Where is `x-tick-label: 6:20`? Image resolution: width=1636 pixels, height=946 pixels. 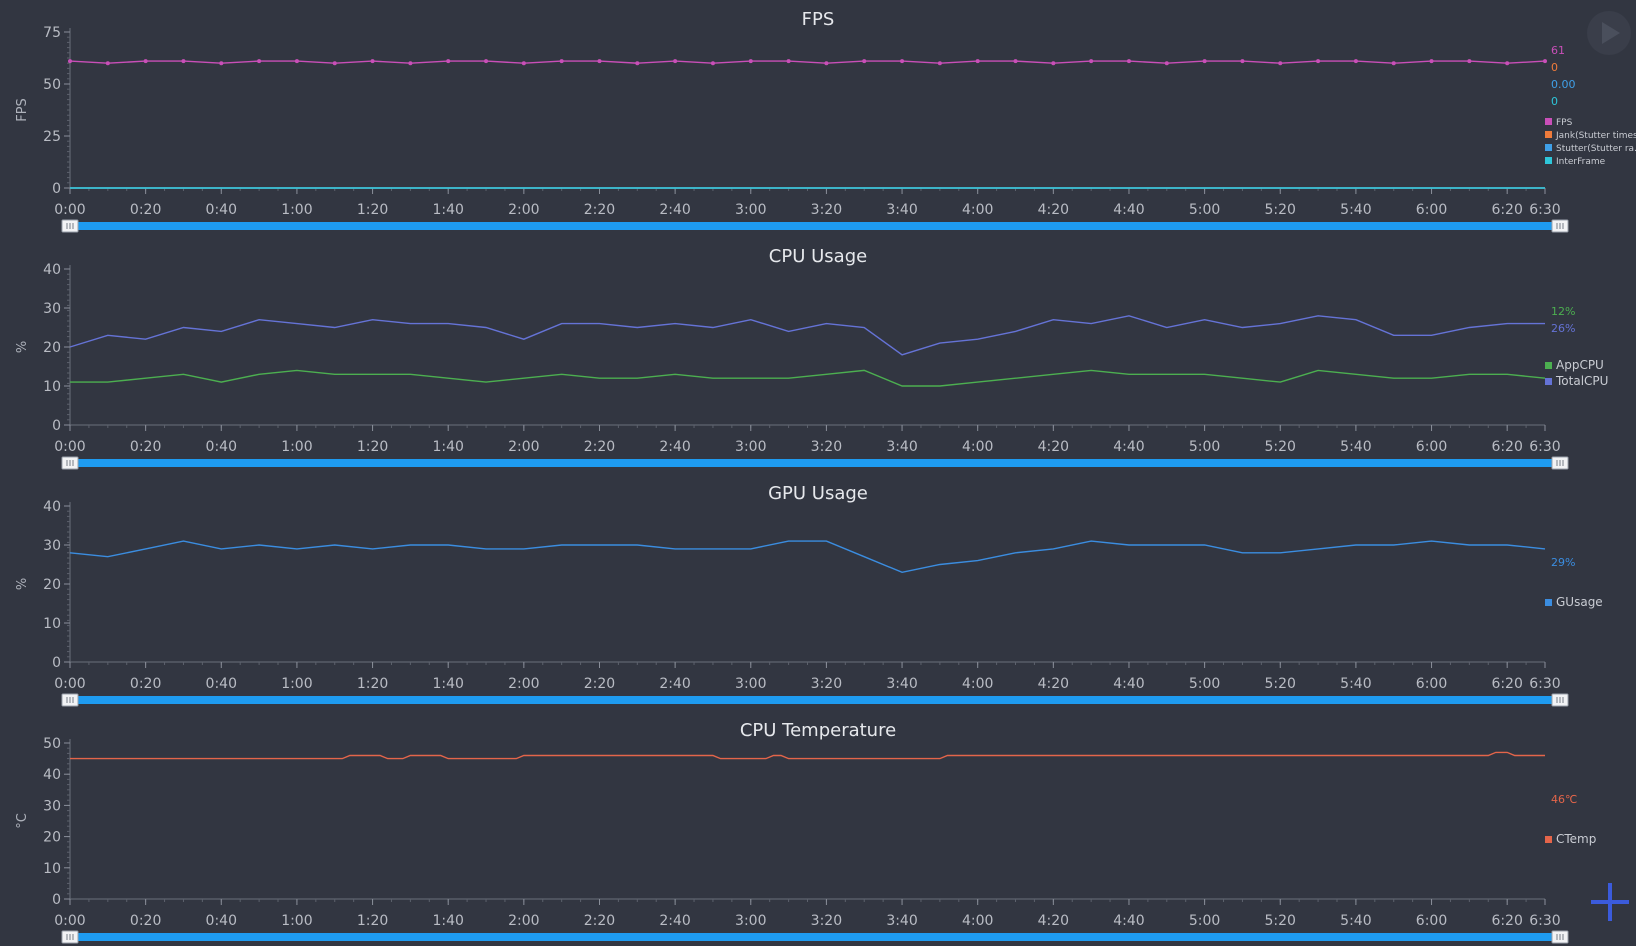 x-tick-label: 6:20 is located at coordinates (1506, 684).